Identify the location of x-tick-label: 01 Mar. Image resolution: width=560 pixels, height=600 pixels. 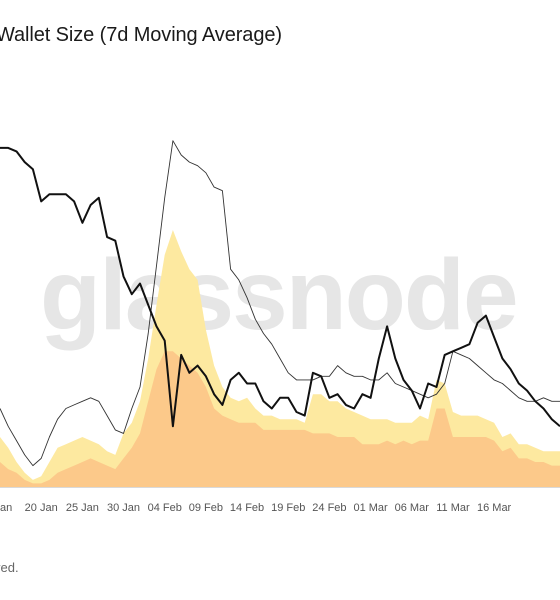
(370, 508).